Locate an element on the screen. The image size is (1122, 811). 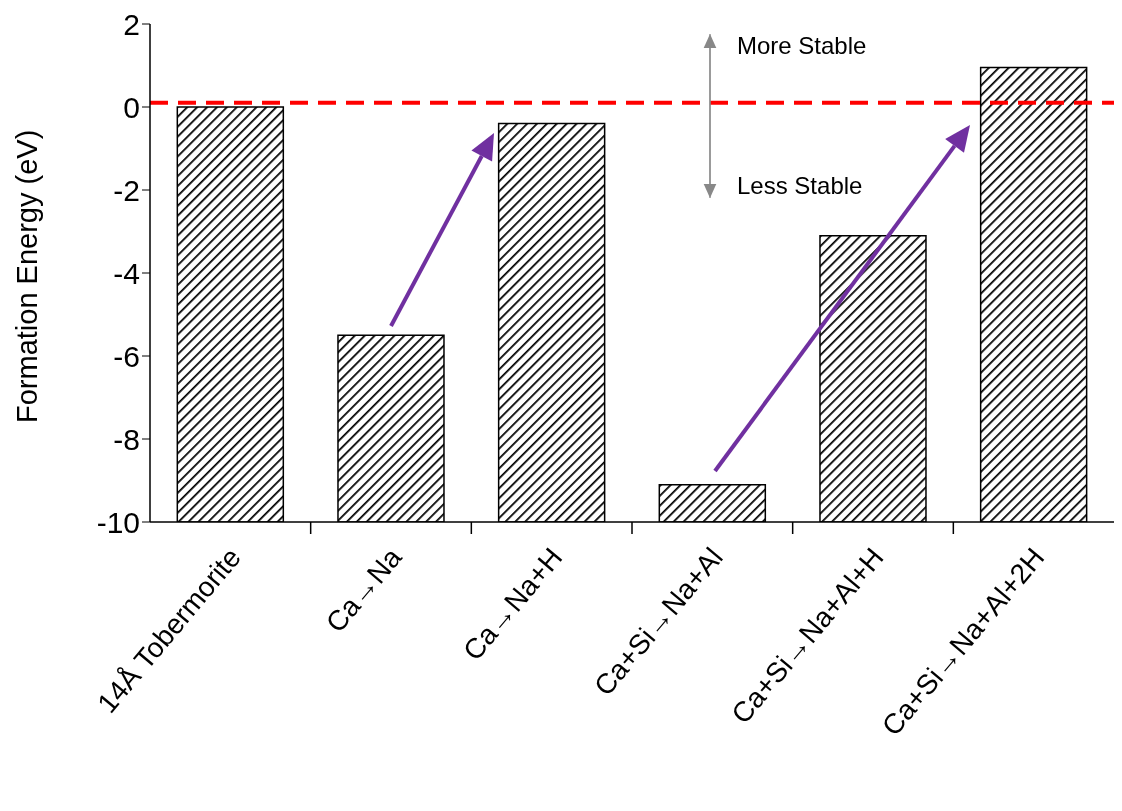
y-tick-label: -10 is located at coordinates (118, 522).